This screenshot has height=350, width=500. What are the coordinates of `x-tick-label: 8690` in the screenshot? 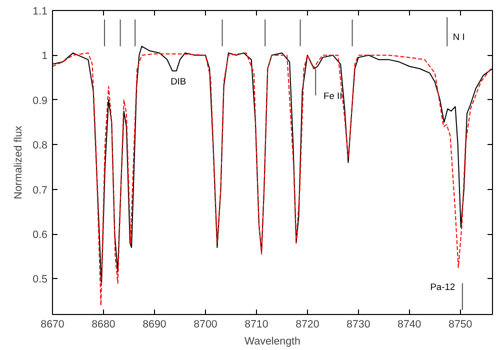 It's located at (154, 324).